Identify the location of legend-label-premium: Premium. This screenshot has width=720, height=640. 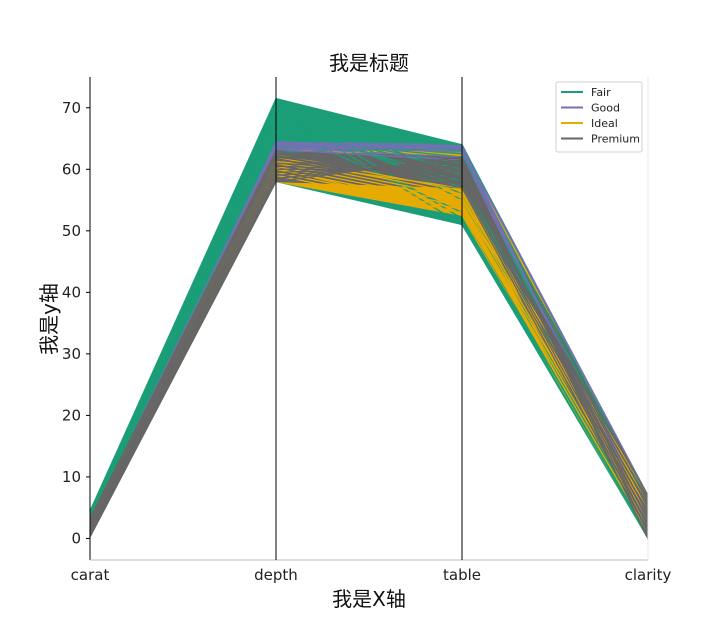
(615, 139).